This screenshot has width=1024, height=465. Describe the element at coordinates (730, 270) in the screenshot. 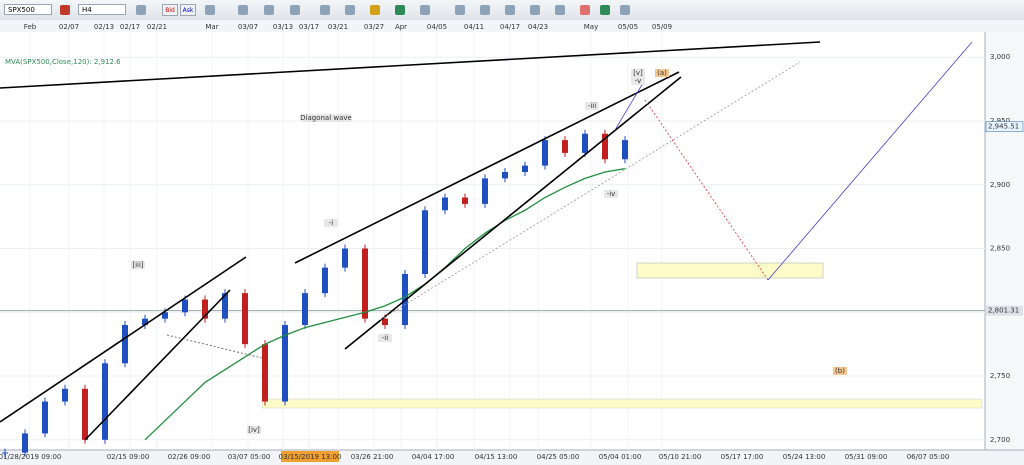

I see `zone` at that location.